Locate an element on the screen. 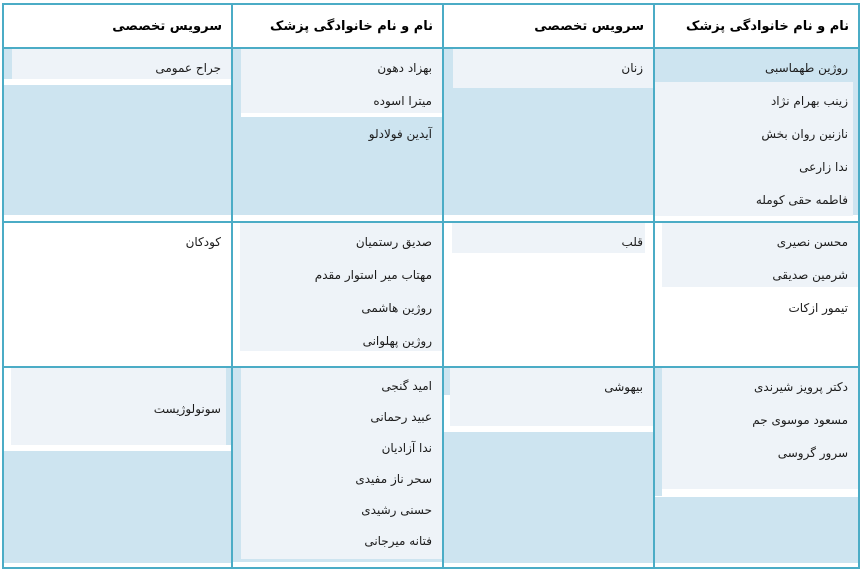 The height and width of the screenshot is (575, 864). doctor-name: میترا اسوده is located at coordinates (402, 100).